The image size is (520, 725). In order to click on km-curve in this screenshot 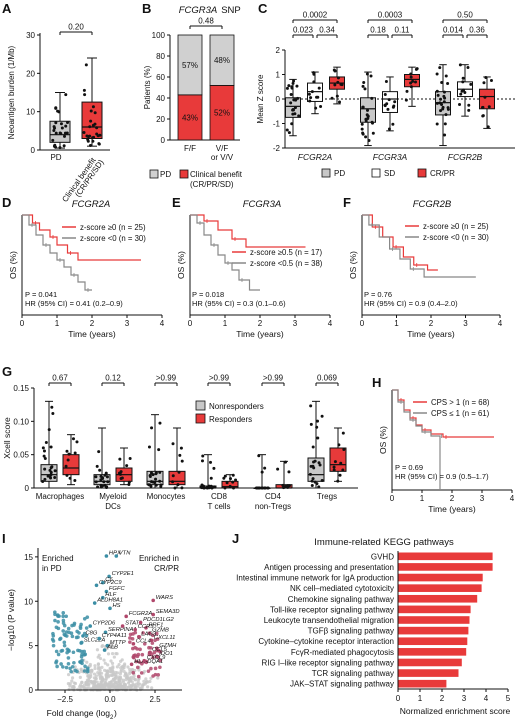, I will do `click(419, 246)`.